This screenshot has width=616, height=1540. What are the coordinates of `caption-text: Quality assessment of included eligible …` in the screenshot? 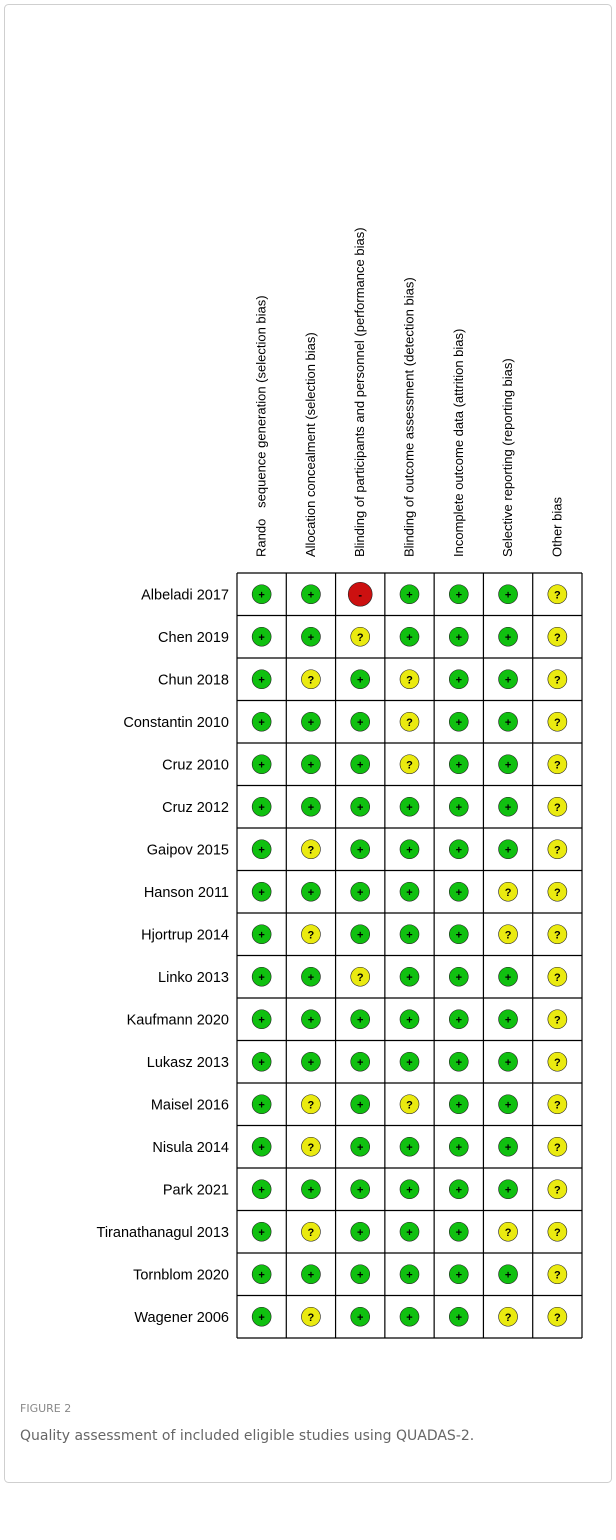 It's located at (247, 1436).